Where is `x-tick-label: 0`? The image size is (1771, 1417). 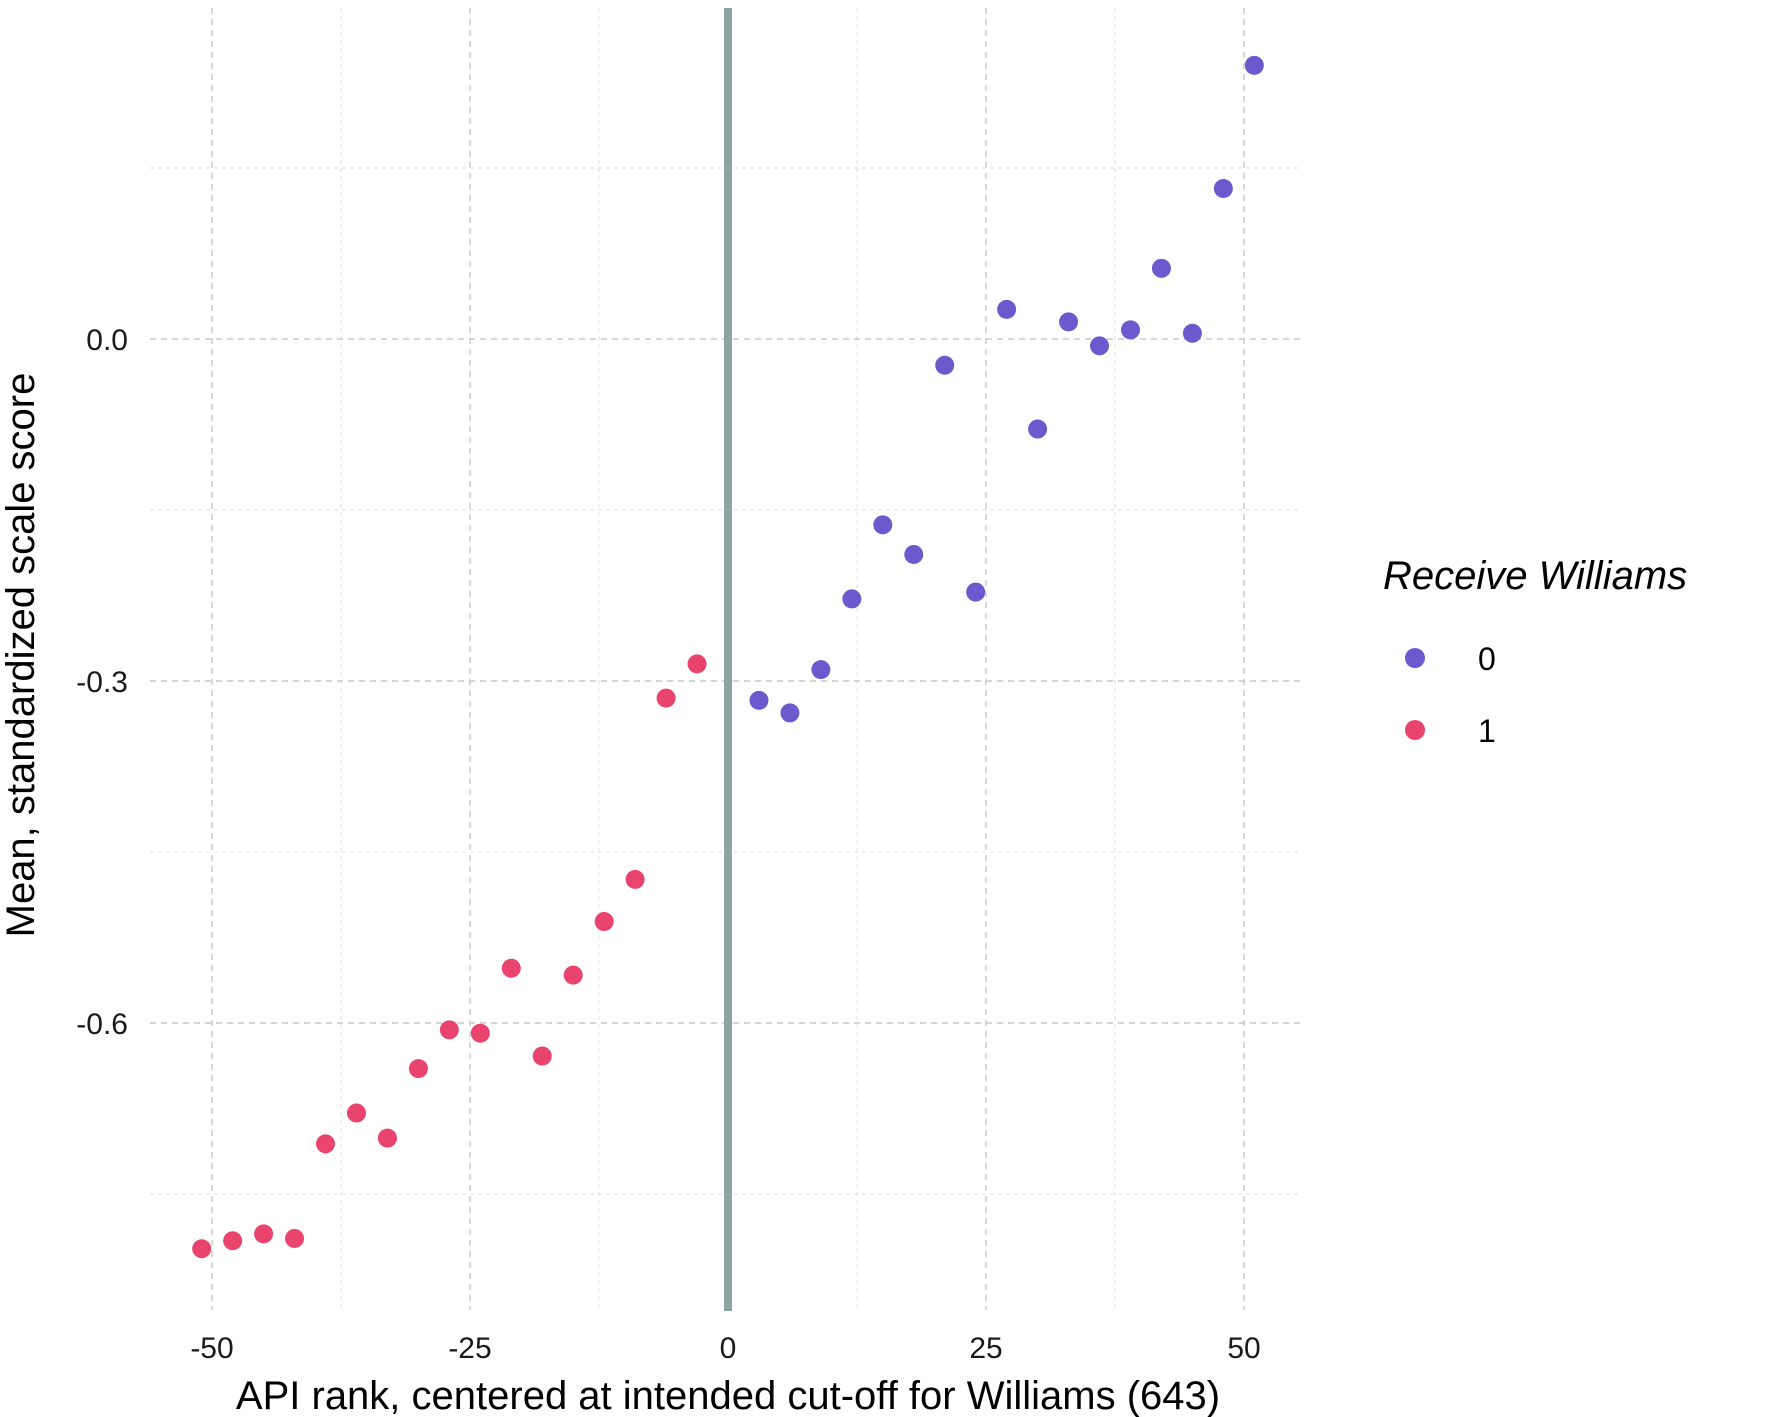
x-tick-label: 0 is located at coordinates (728, 1348).